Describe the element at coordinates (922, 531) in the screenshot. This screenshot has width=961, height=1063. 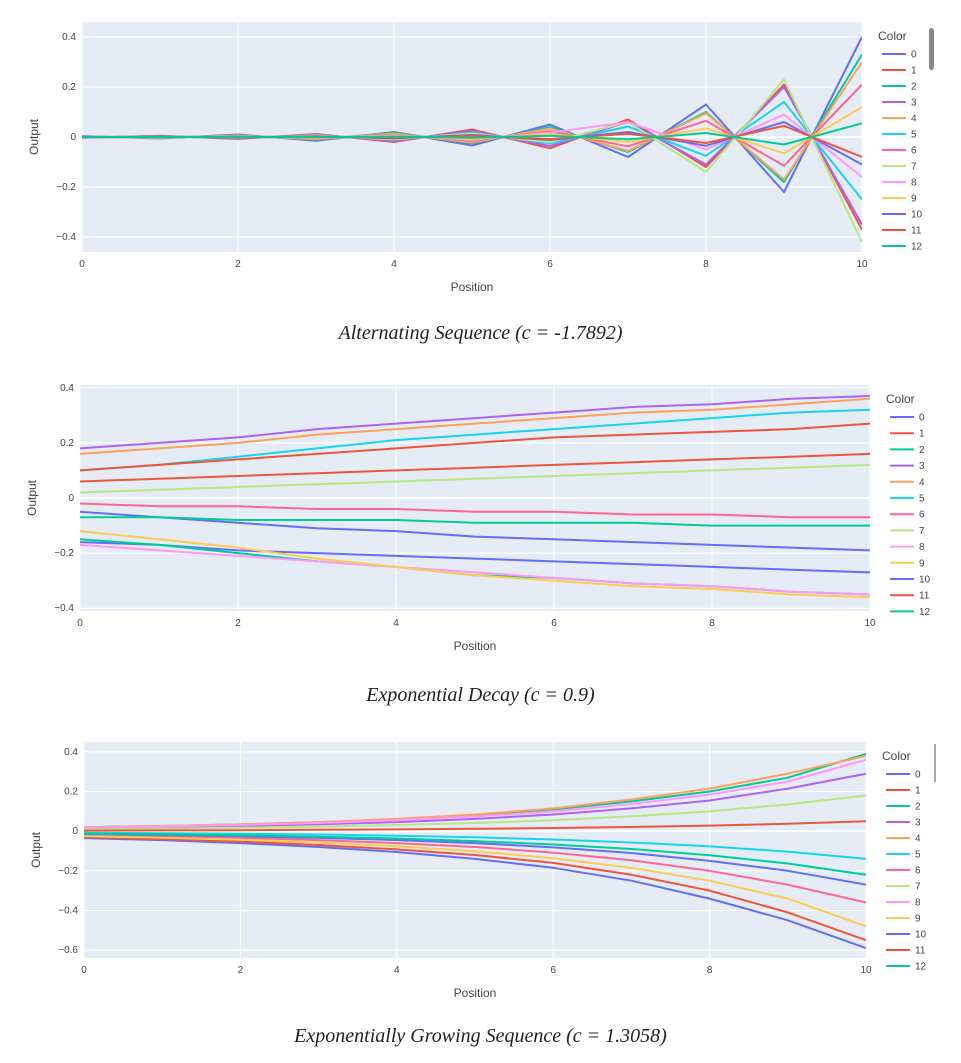
I see `legend-label-7: 7` at that location.